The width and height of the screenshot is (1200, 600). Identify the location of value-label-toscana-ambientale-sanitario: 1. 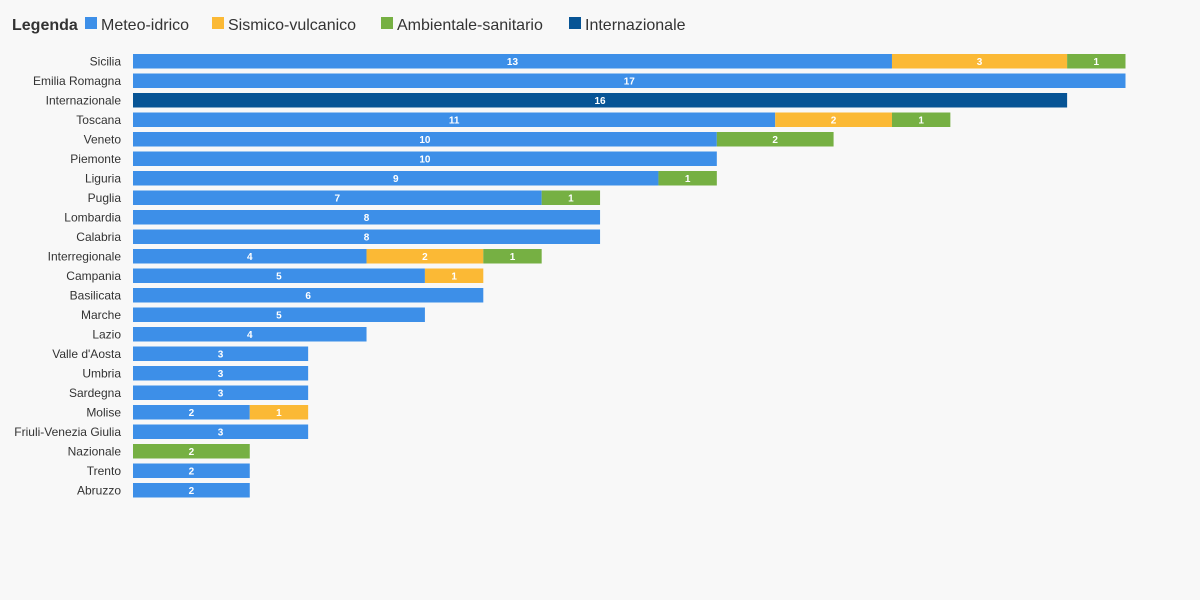
(921, 120).